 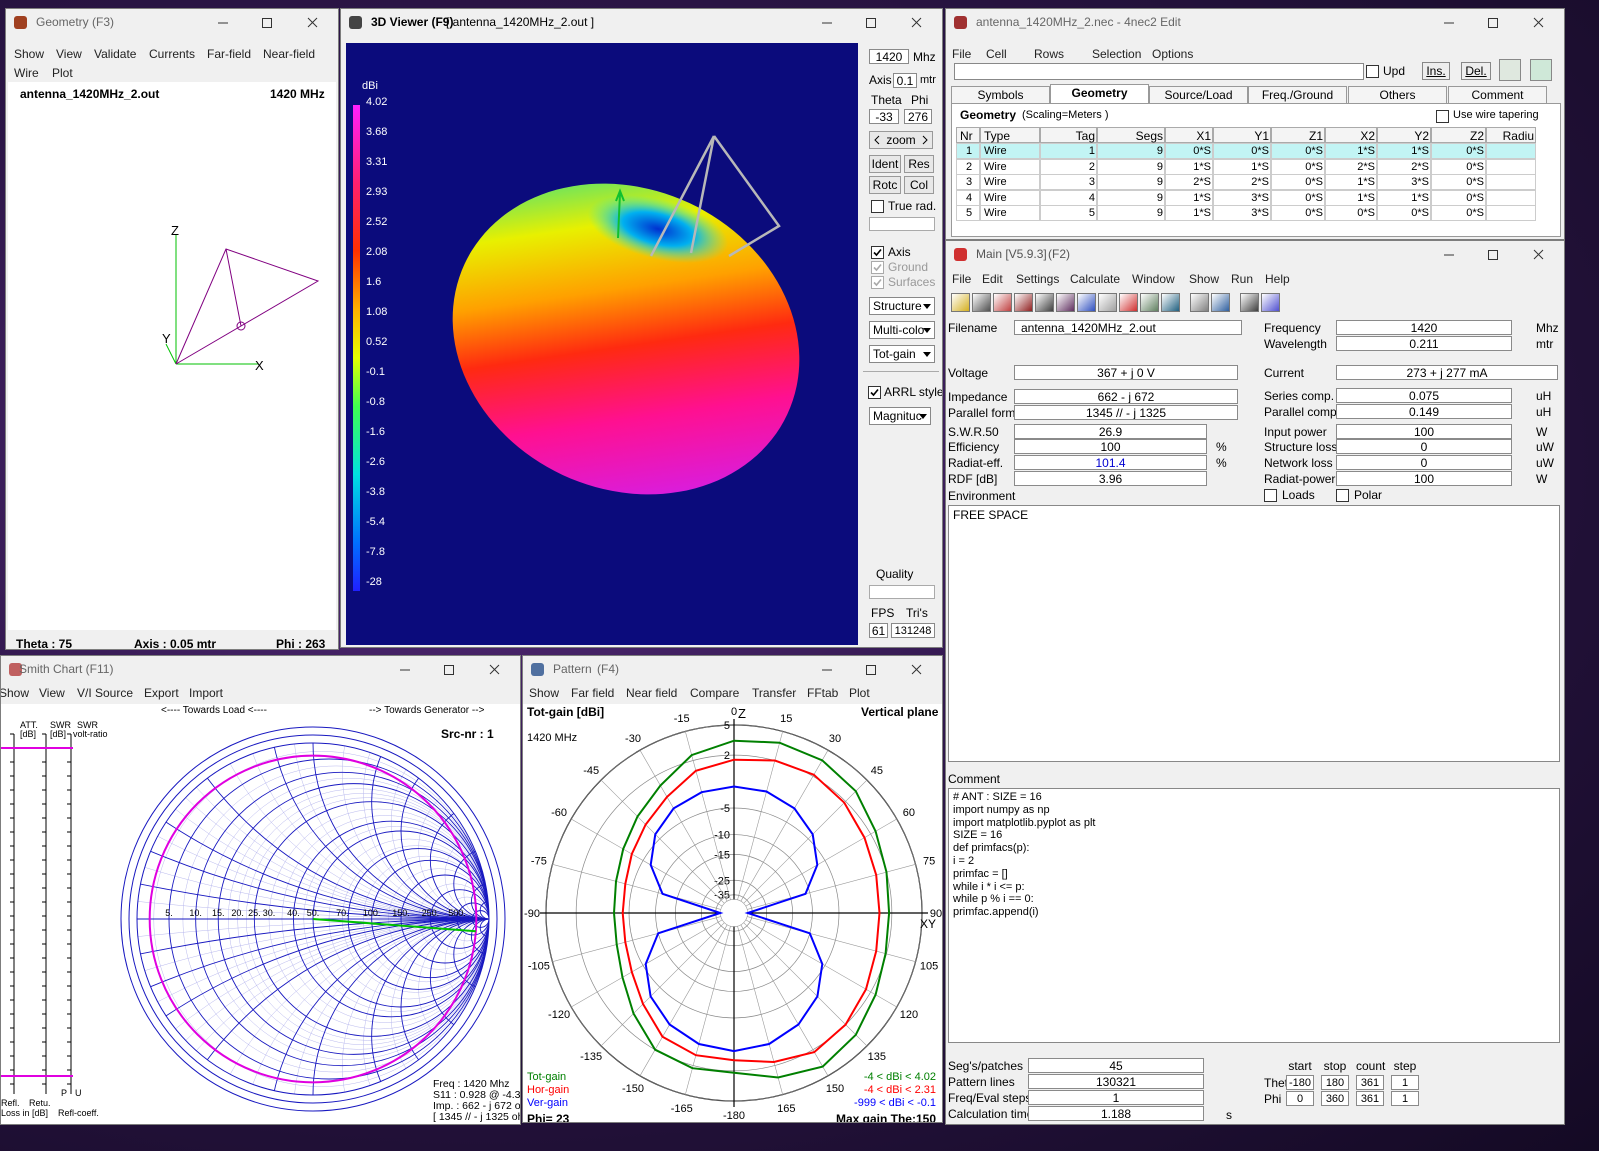 I want to click on menu-item: V/I Source, so click(x=105, y=693).